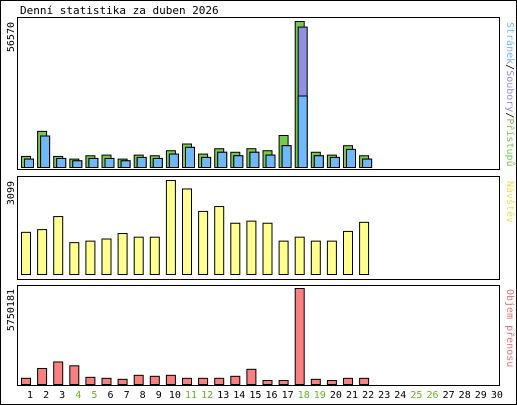 The height and width of the screenshot is (405, 517). I want to click on max-value-label-visits: 3099, so click(11, 193).